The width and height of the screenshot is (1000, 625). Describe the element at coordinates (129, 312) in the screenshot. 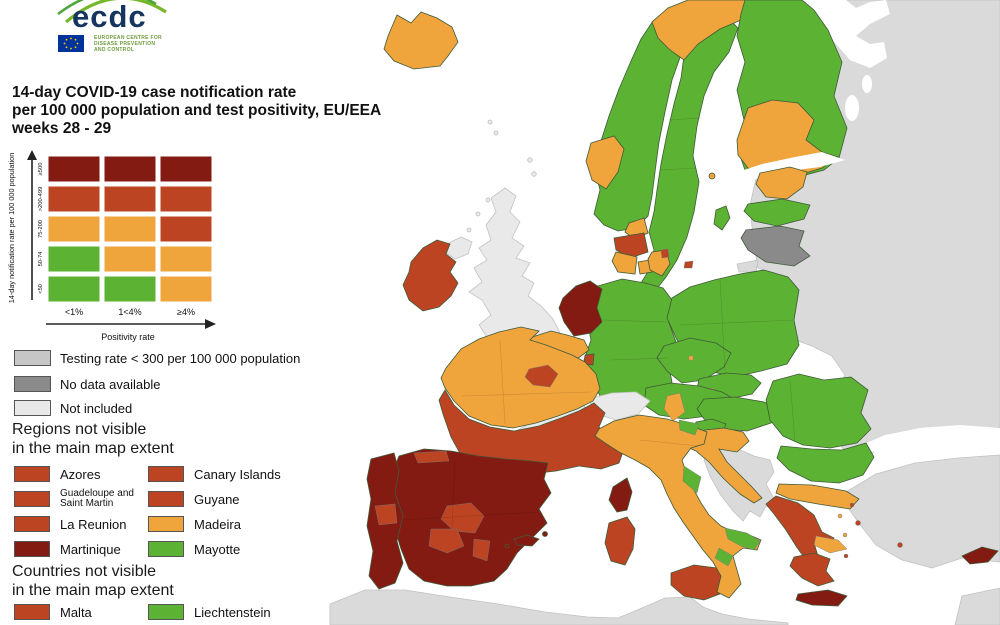

I see `col-label: 1<4%` at that location.